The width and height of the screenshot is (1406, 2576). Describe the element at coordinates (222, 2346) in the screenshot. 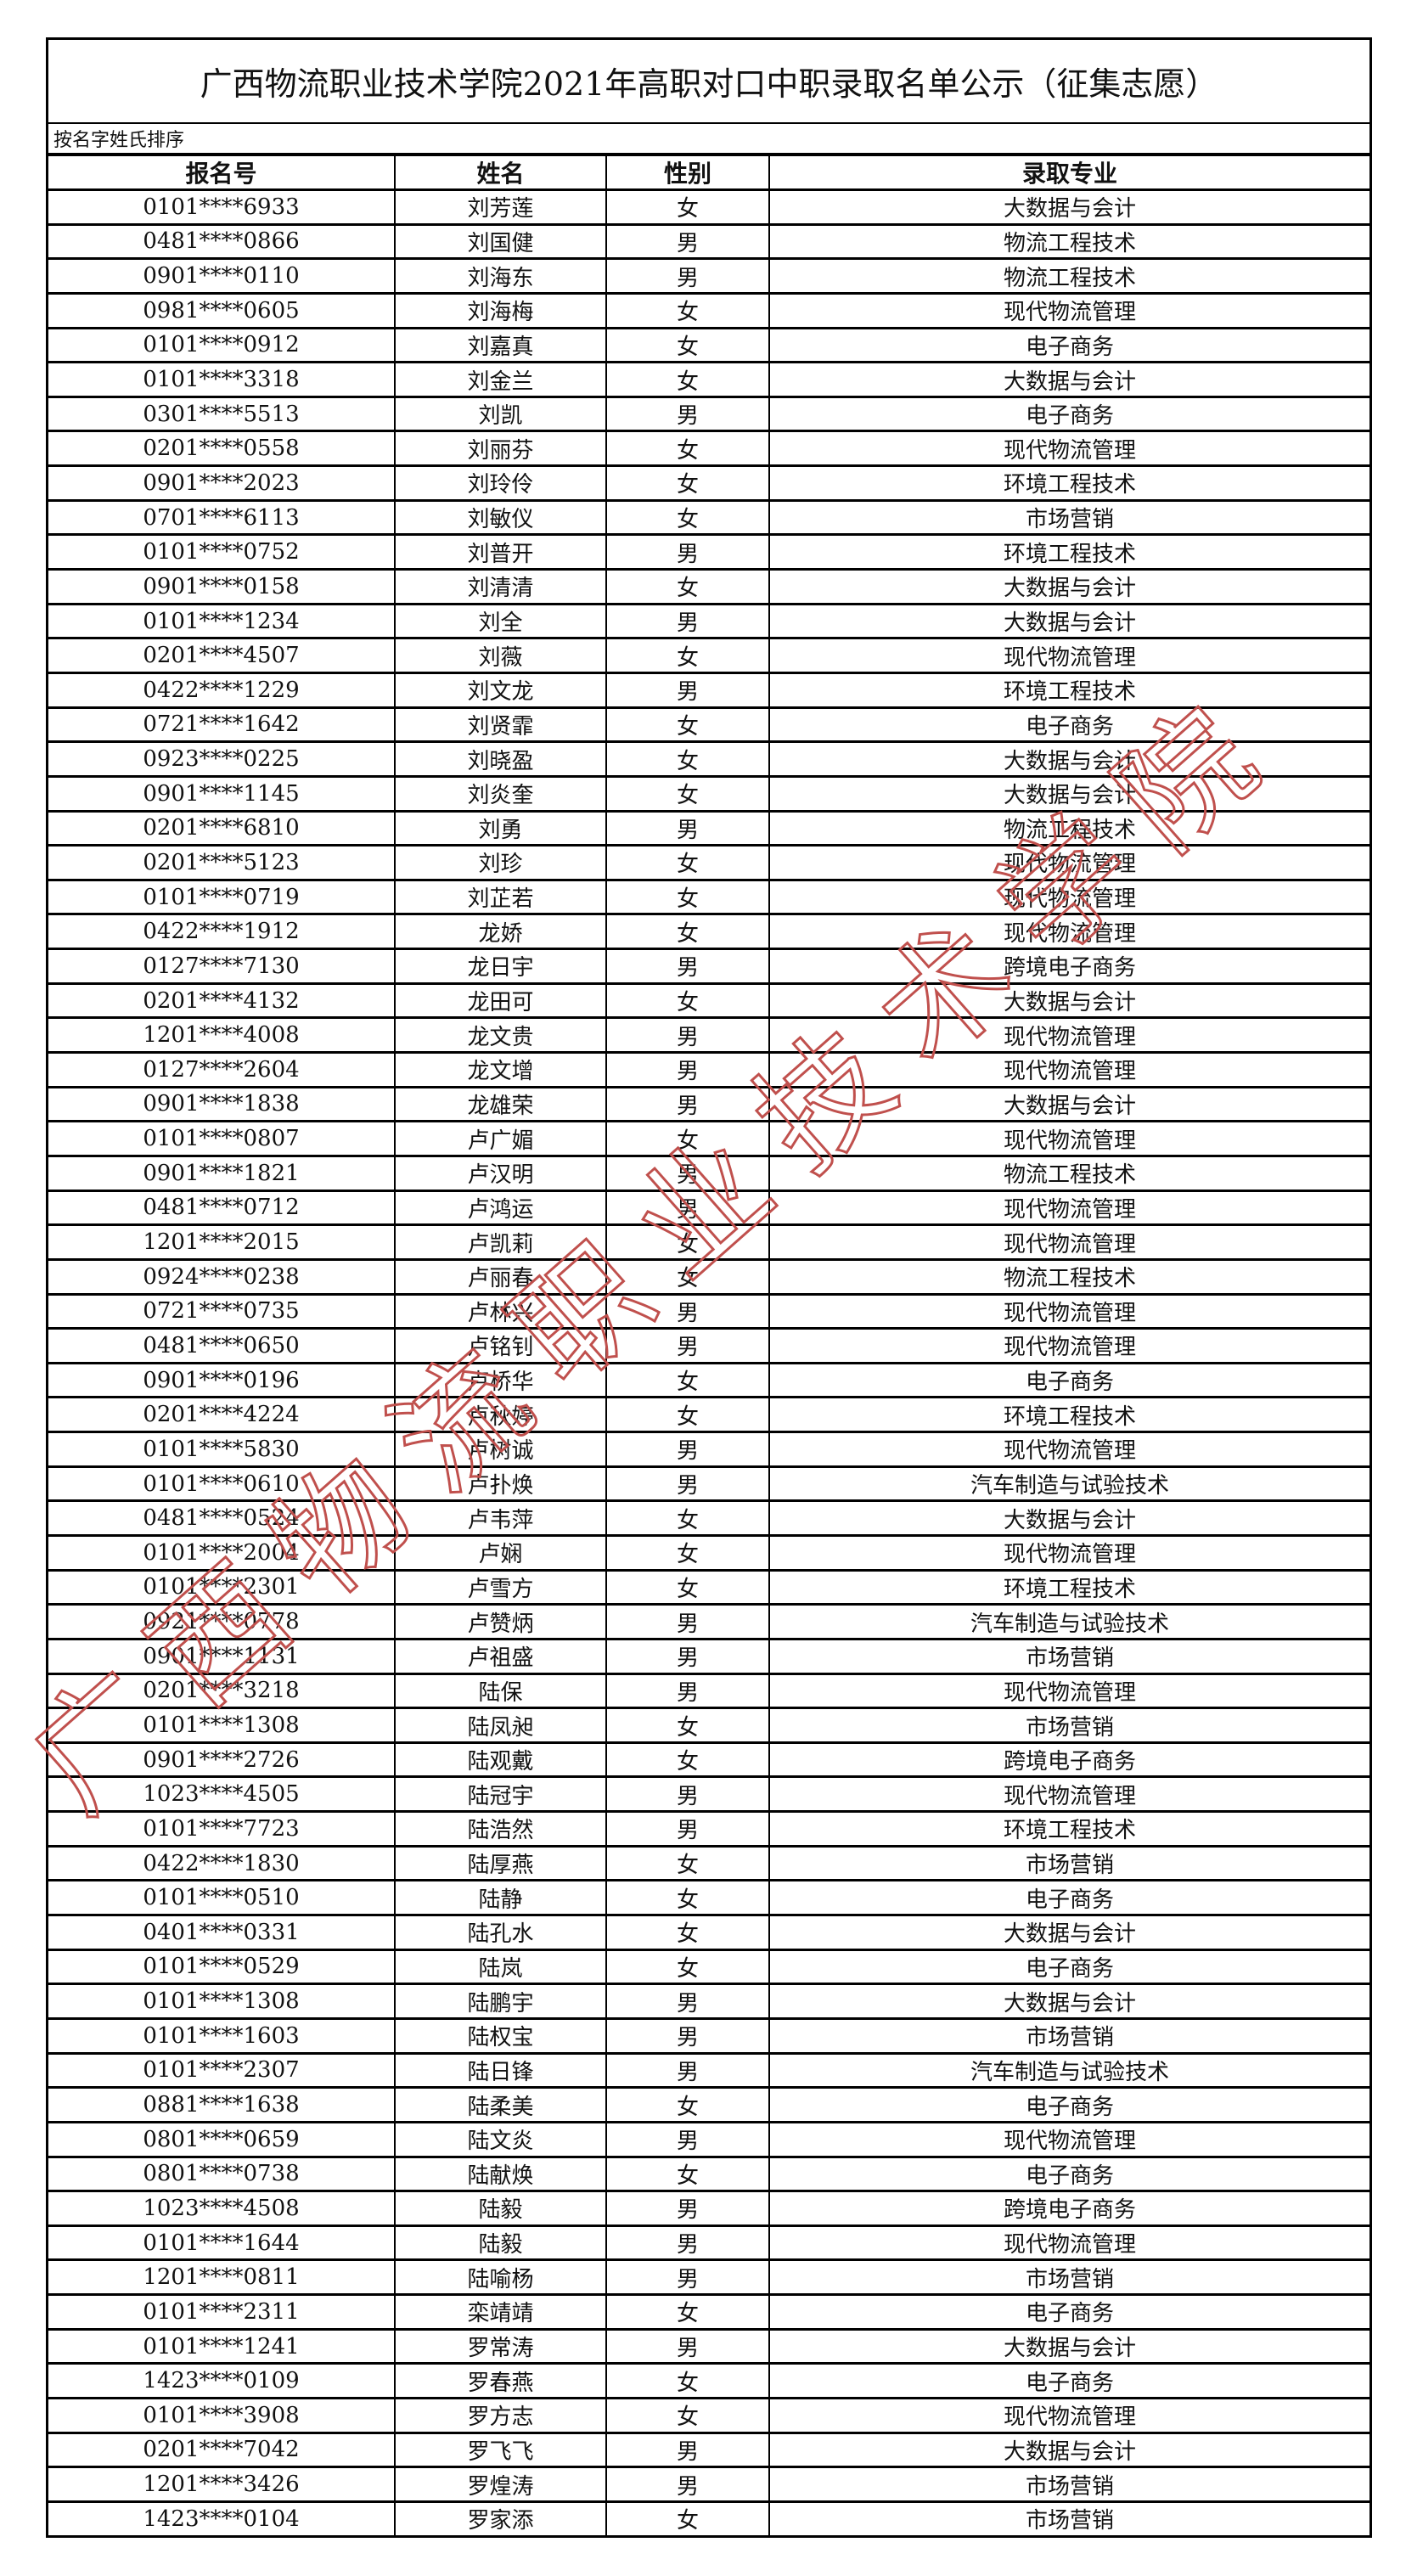

I see `registration-no-cell: 0101****1241` at that location.